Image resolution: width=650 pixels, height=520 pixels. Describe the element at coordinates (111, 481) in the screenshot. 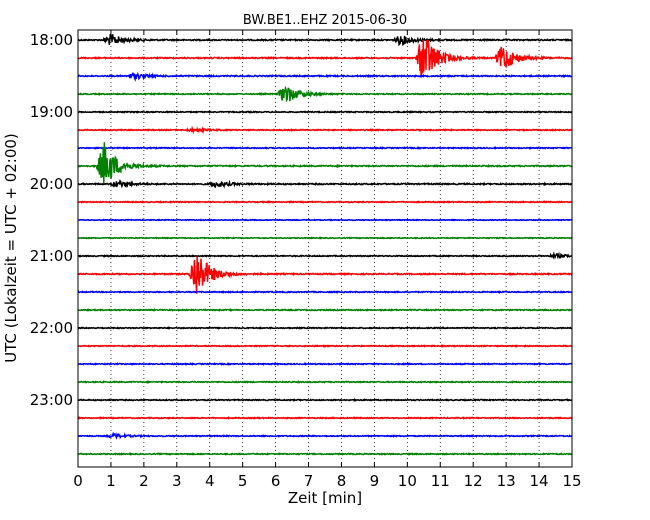

I see `x-tick-label: 1` at that location.